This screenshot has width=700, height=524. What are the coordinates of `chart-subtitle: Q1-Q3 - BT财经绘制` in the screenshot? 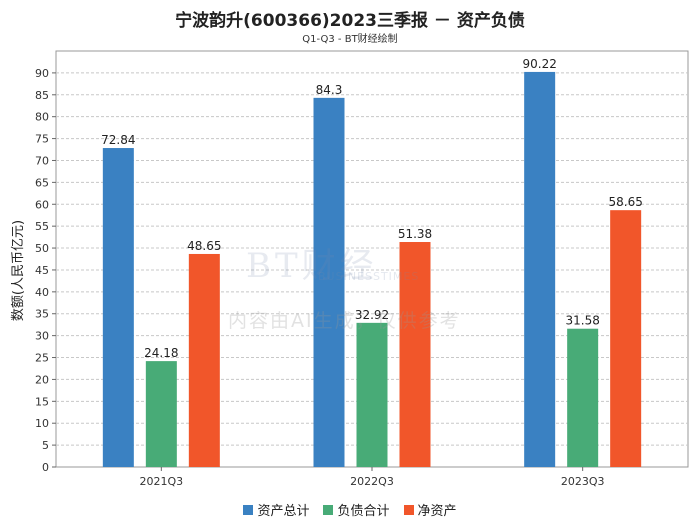 It's located at (350, 39).